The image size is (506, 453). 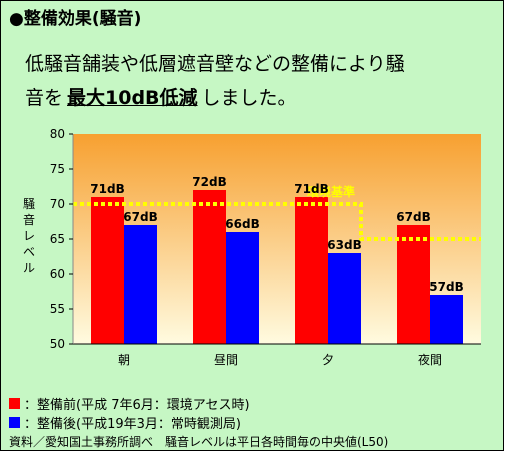 What do you see at coordinates (226, 360) in the screenshot?
I see `x-tick-label-1: 昼間` at bounding box center [226, 360].